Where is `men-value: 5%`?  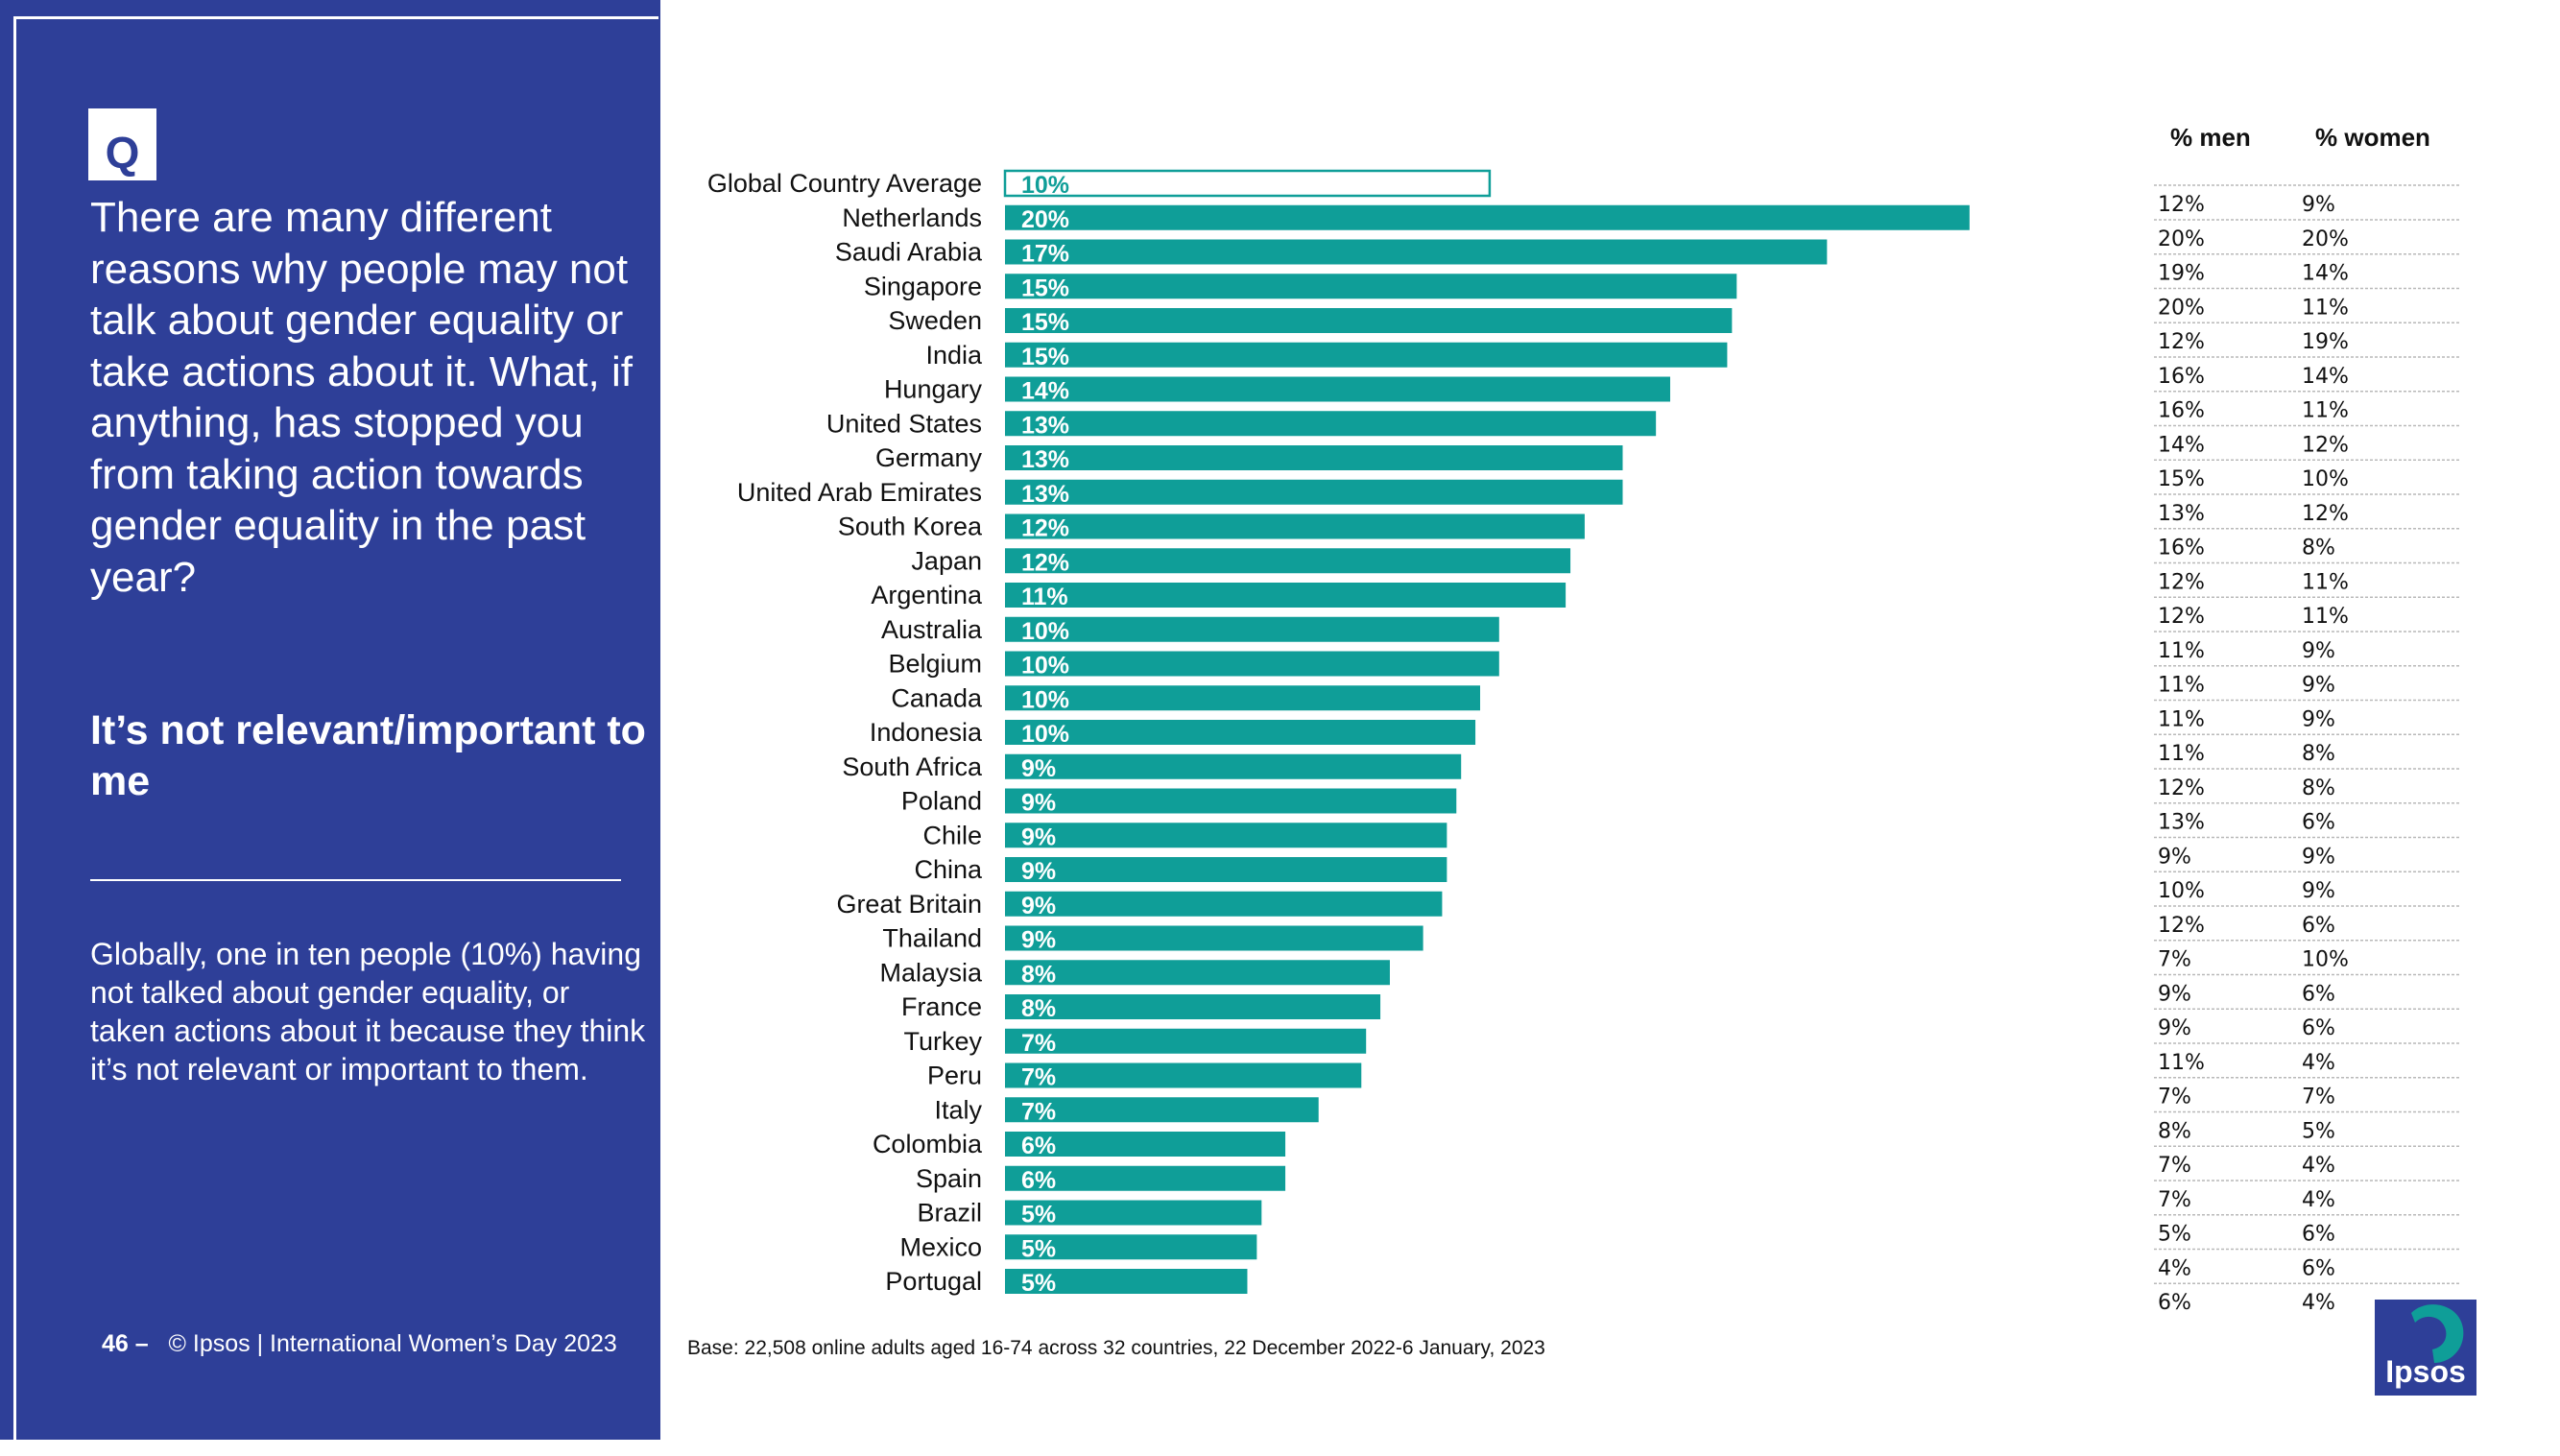
men-value: 5% is located at coordinates (2174, 1235).